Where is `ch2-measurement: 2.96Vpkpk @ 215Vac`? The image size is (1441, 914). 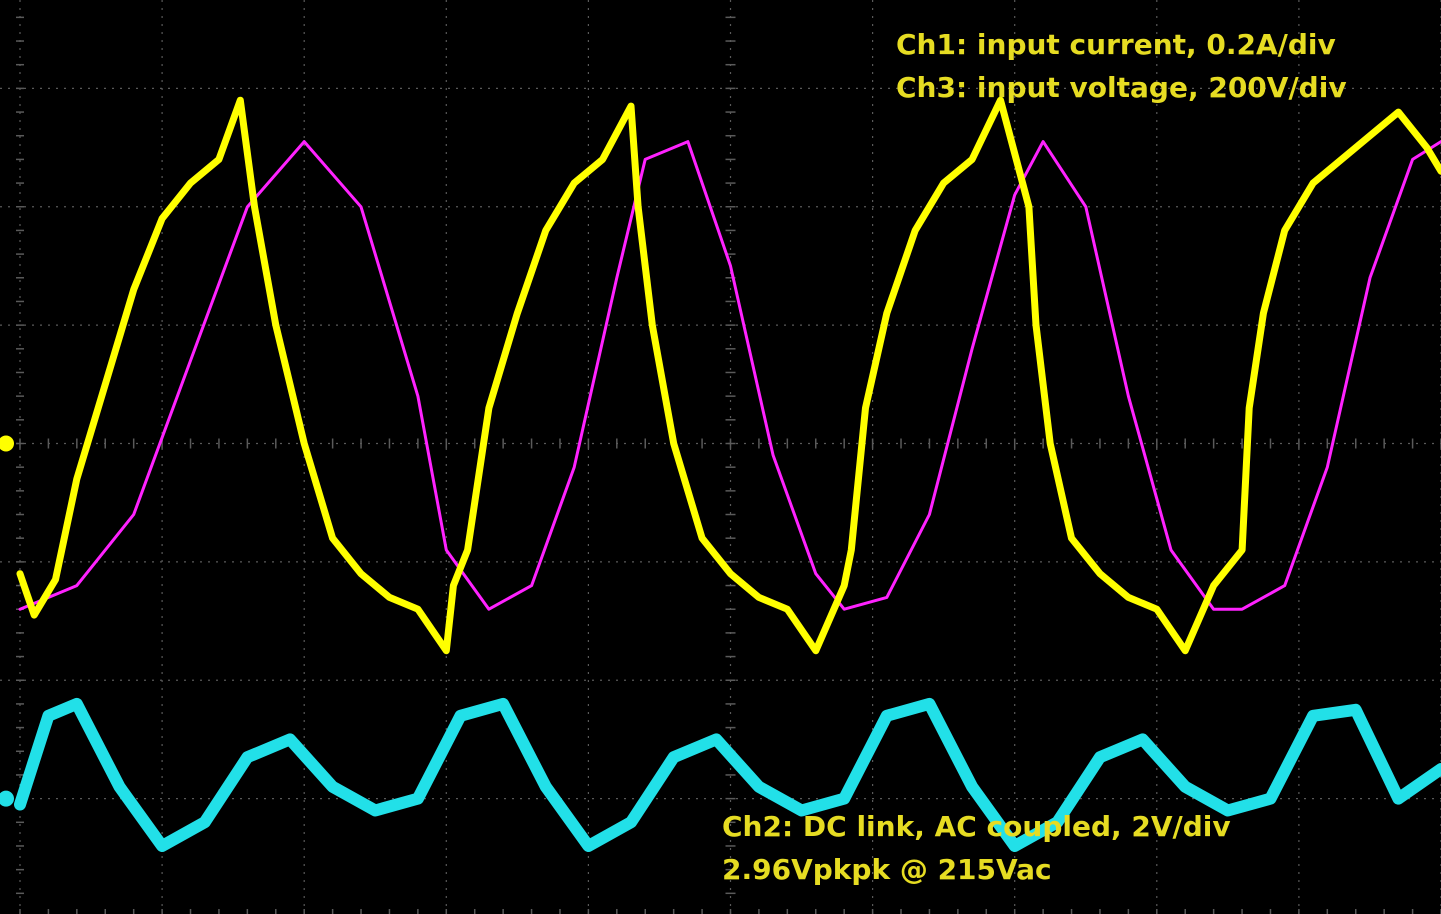 ch2-measurement: 2.96Vpkpk @ 215Vac is located at coordinates (887, 869).